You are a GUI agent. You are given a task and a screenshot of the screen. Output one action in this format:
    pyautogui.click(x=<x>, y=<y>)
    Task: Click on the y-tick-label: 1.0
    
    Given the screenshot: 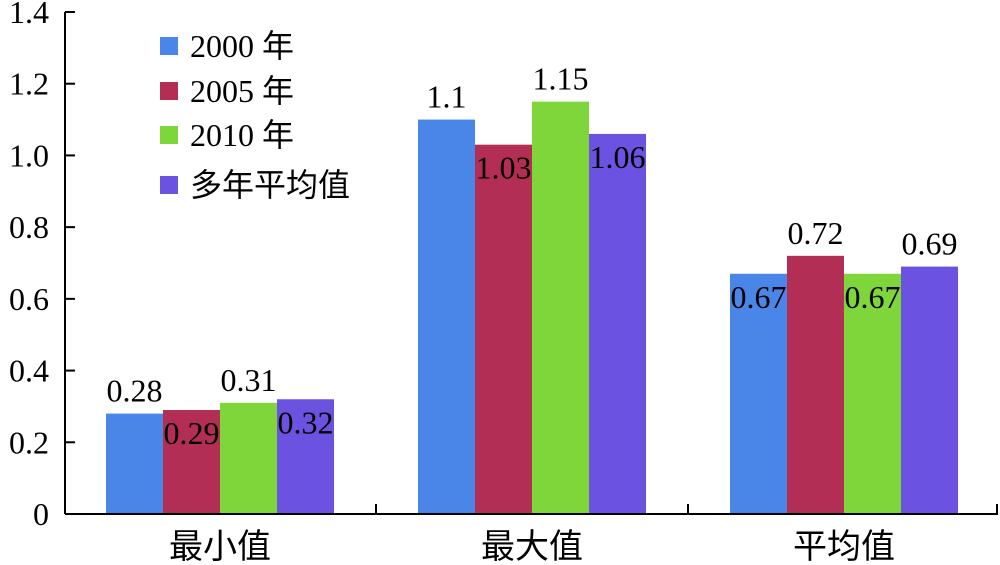 What is the action you would take?
    pyautogui.click(x=29, y=155)
    